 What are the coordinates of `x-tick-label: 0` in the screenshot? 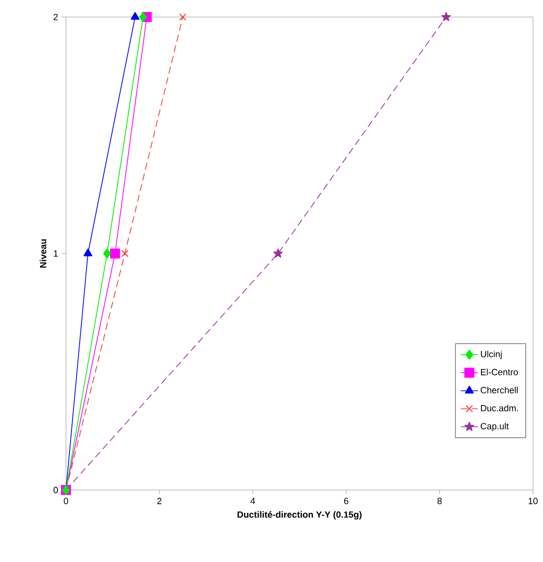 It's located at (66, 501).